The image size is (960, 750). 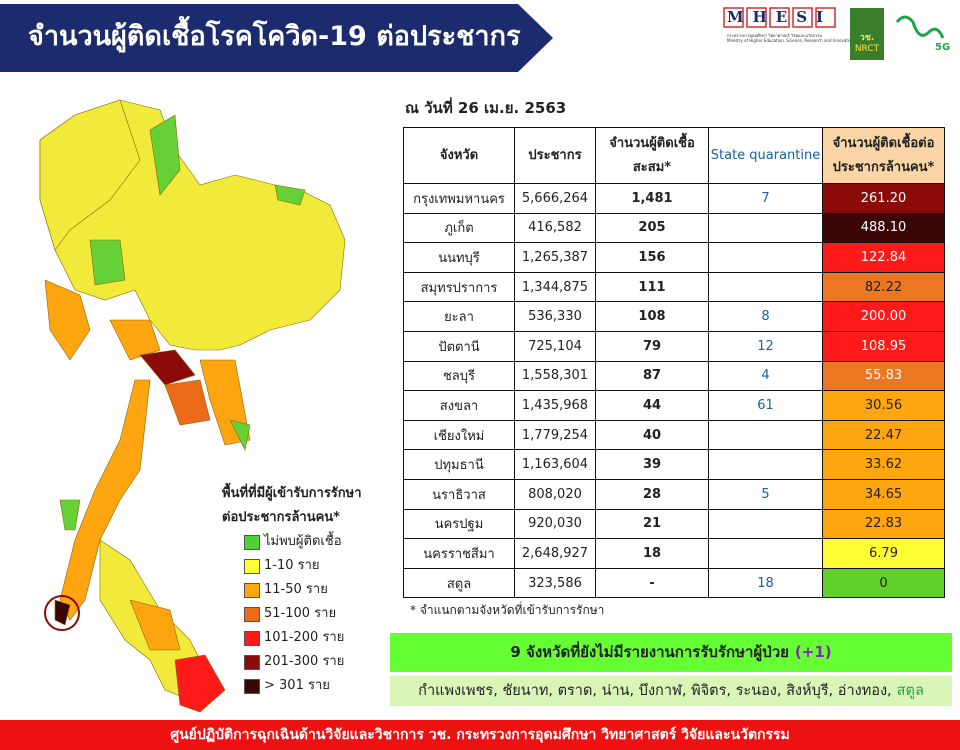 What do you see at coordinates (883, 257) in the screenshot?
I see `rate-cell: 122.84` at bounding box center [883, 257].